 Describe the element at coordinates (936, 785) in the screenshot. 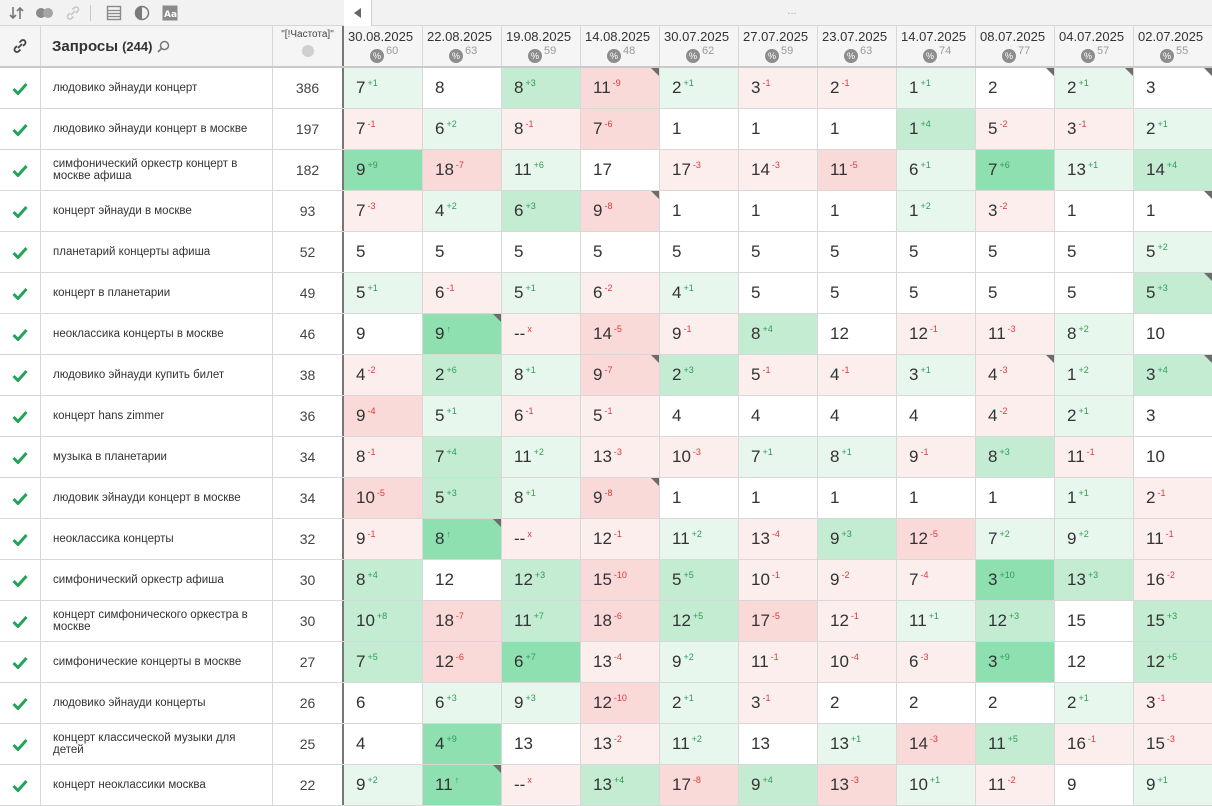

I see `position-cell: 10 +1` at that location.